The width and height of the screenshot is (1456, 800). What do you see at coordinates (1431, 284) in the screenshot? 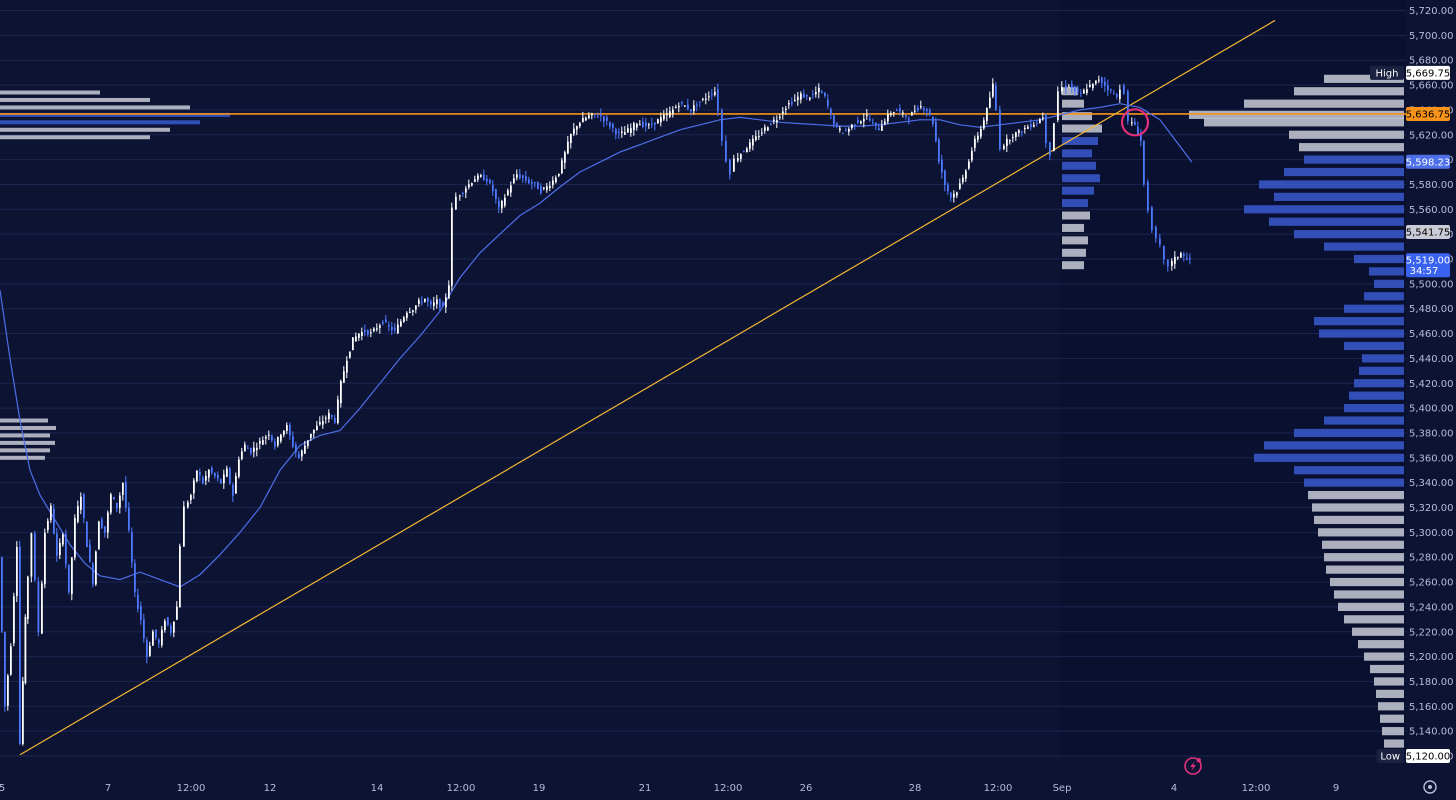
I see `price-tick-label: 5,500.00` at bounding box center [1431, 284].